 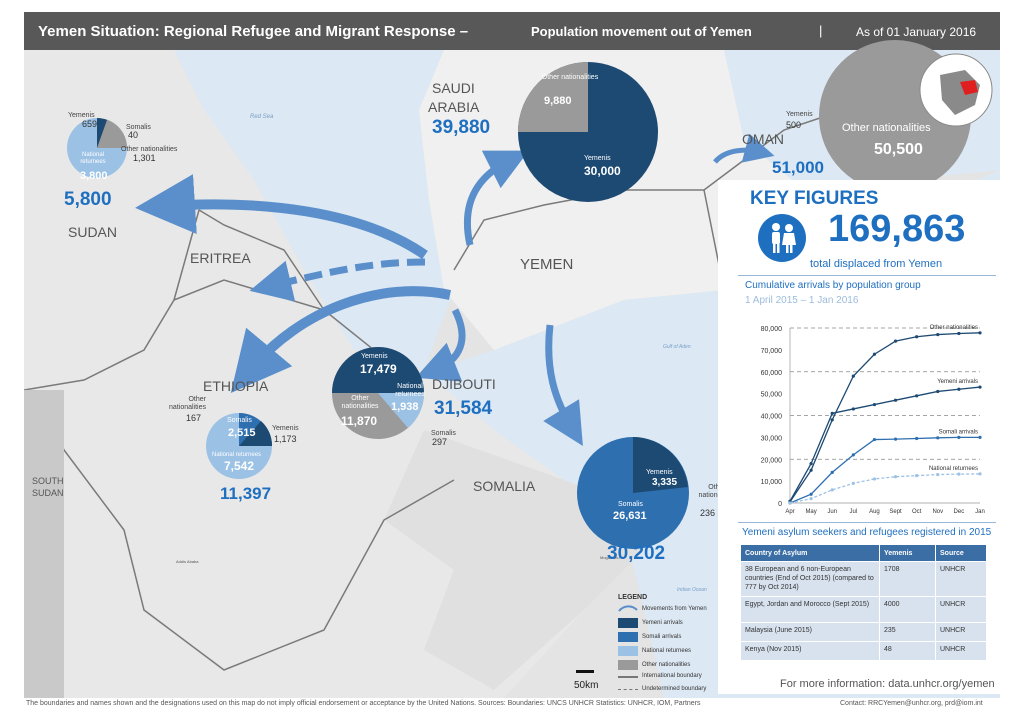 What do you see at coordinates (907, 609) in the screenshot?
I see `table-cell-yemenis: 4000` at bounding box center [907, 609].